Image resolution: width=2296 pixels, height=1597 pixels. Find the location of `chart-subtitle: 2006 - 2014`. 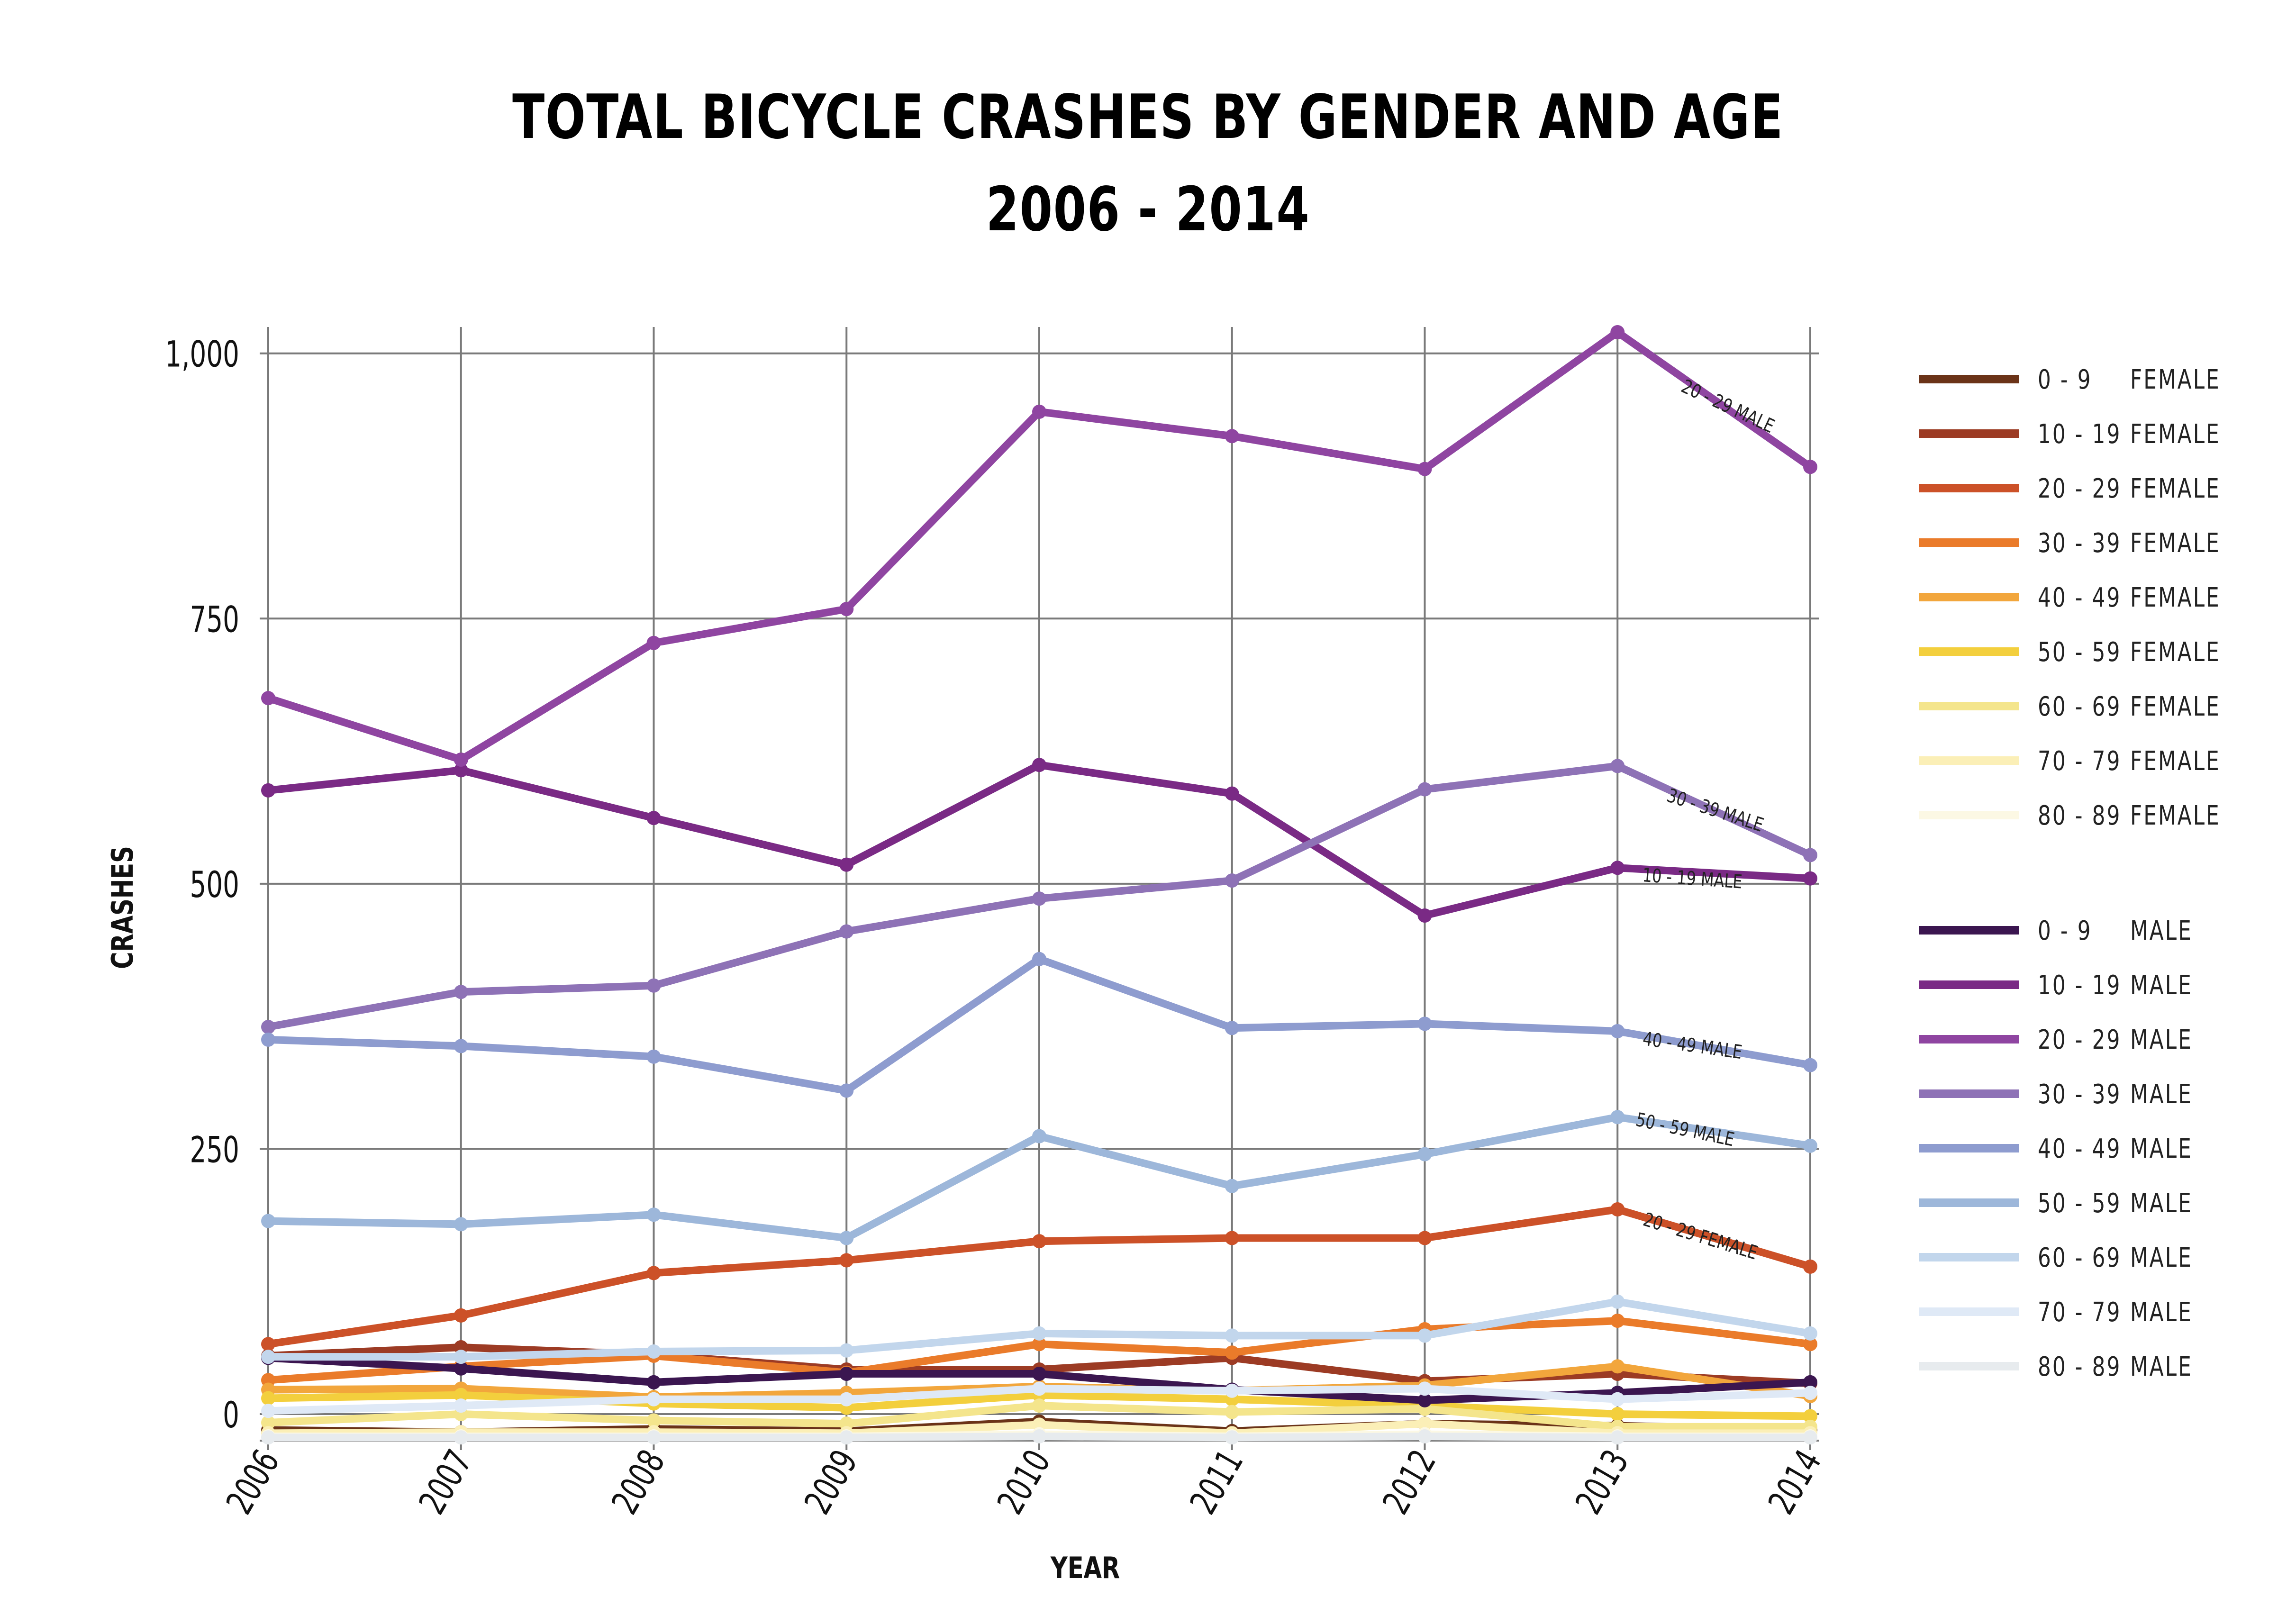

chart-subtitle: 2006 - 2014 is located at coordinates (1148, 209).